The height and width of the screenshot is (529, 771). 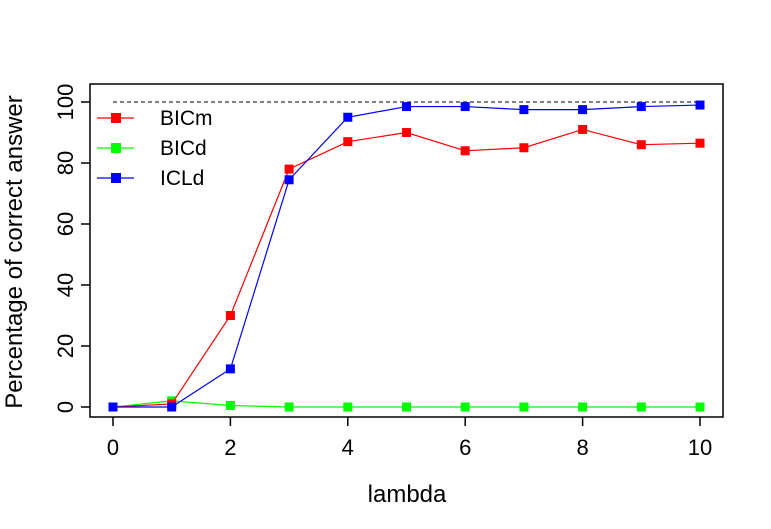 What do you see at coordinates (14, 252) in the screenshot?
I see `y-axis-label: Percentage of correct answer` at bounding box center [14, 252].